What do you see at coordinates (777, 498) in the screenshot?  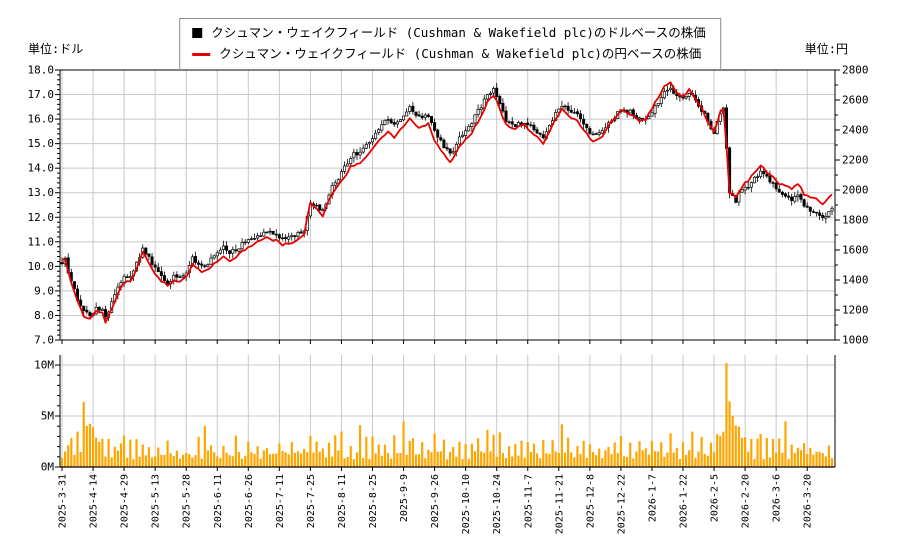 I see `svg-text: 2026-3-6` at bounding box center [777, 498].